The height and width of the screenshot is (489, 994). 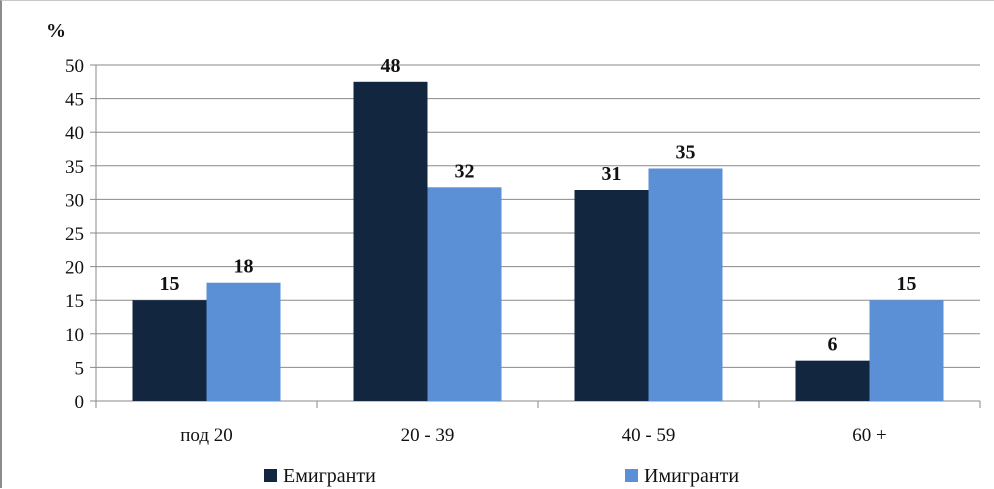 I want to click on legend-label: Имигранти, so click(x=691, y=476).